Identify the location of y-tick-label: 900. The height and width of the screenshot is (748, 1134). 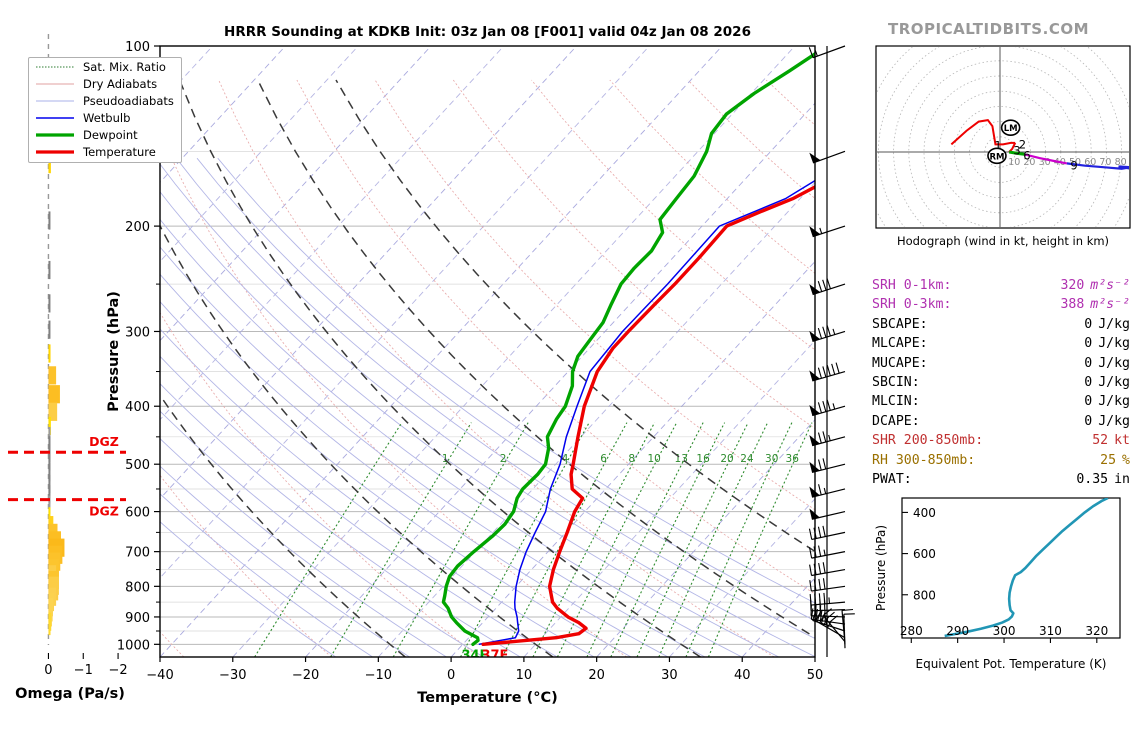
(137, 618).